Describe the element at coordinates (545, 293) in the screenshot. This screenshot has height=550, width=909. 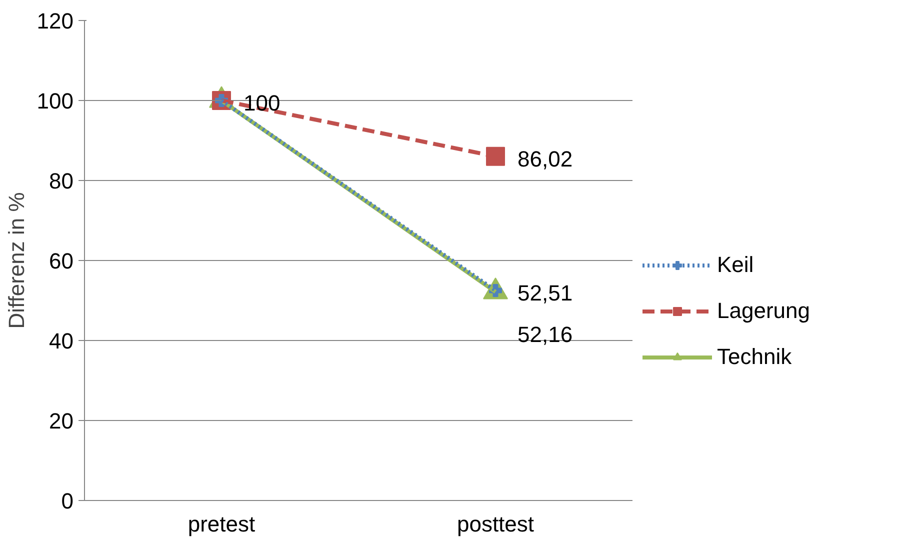
I see `data-label: 52,51` at that location.